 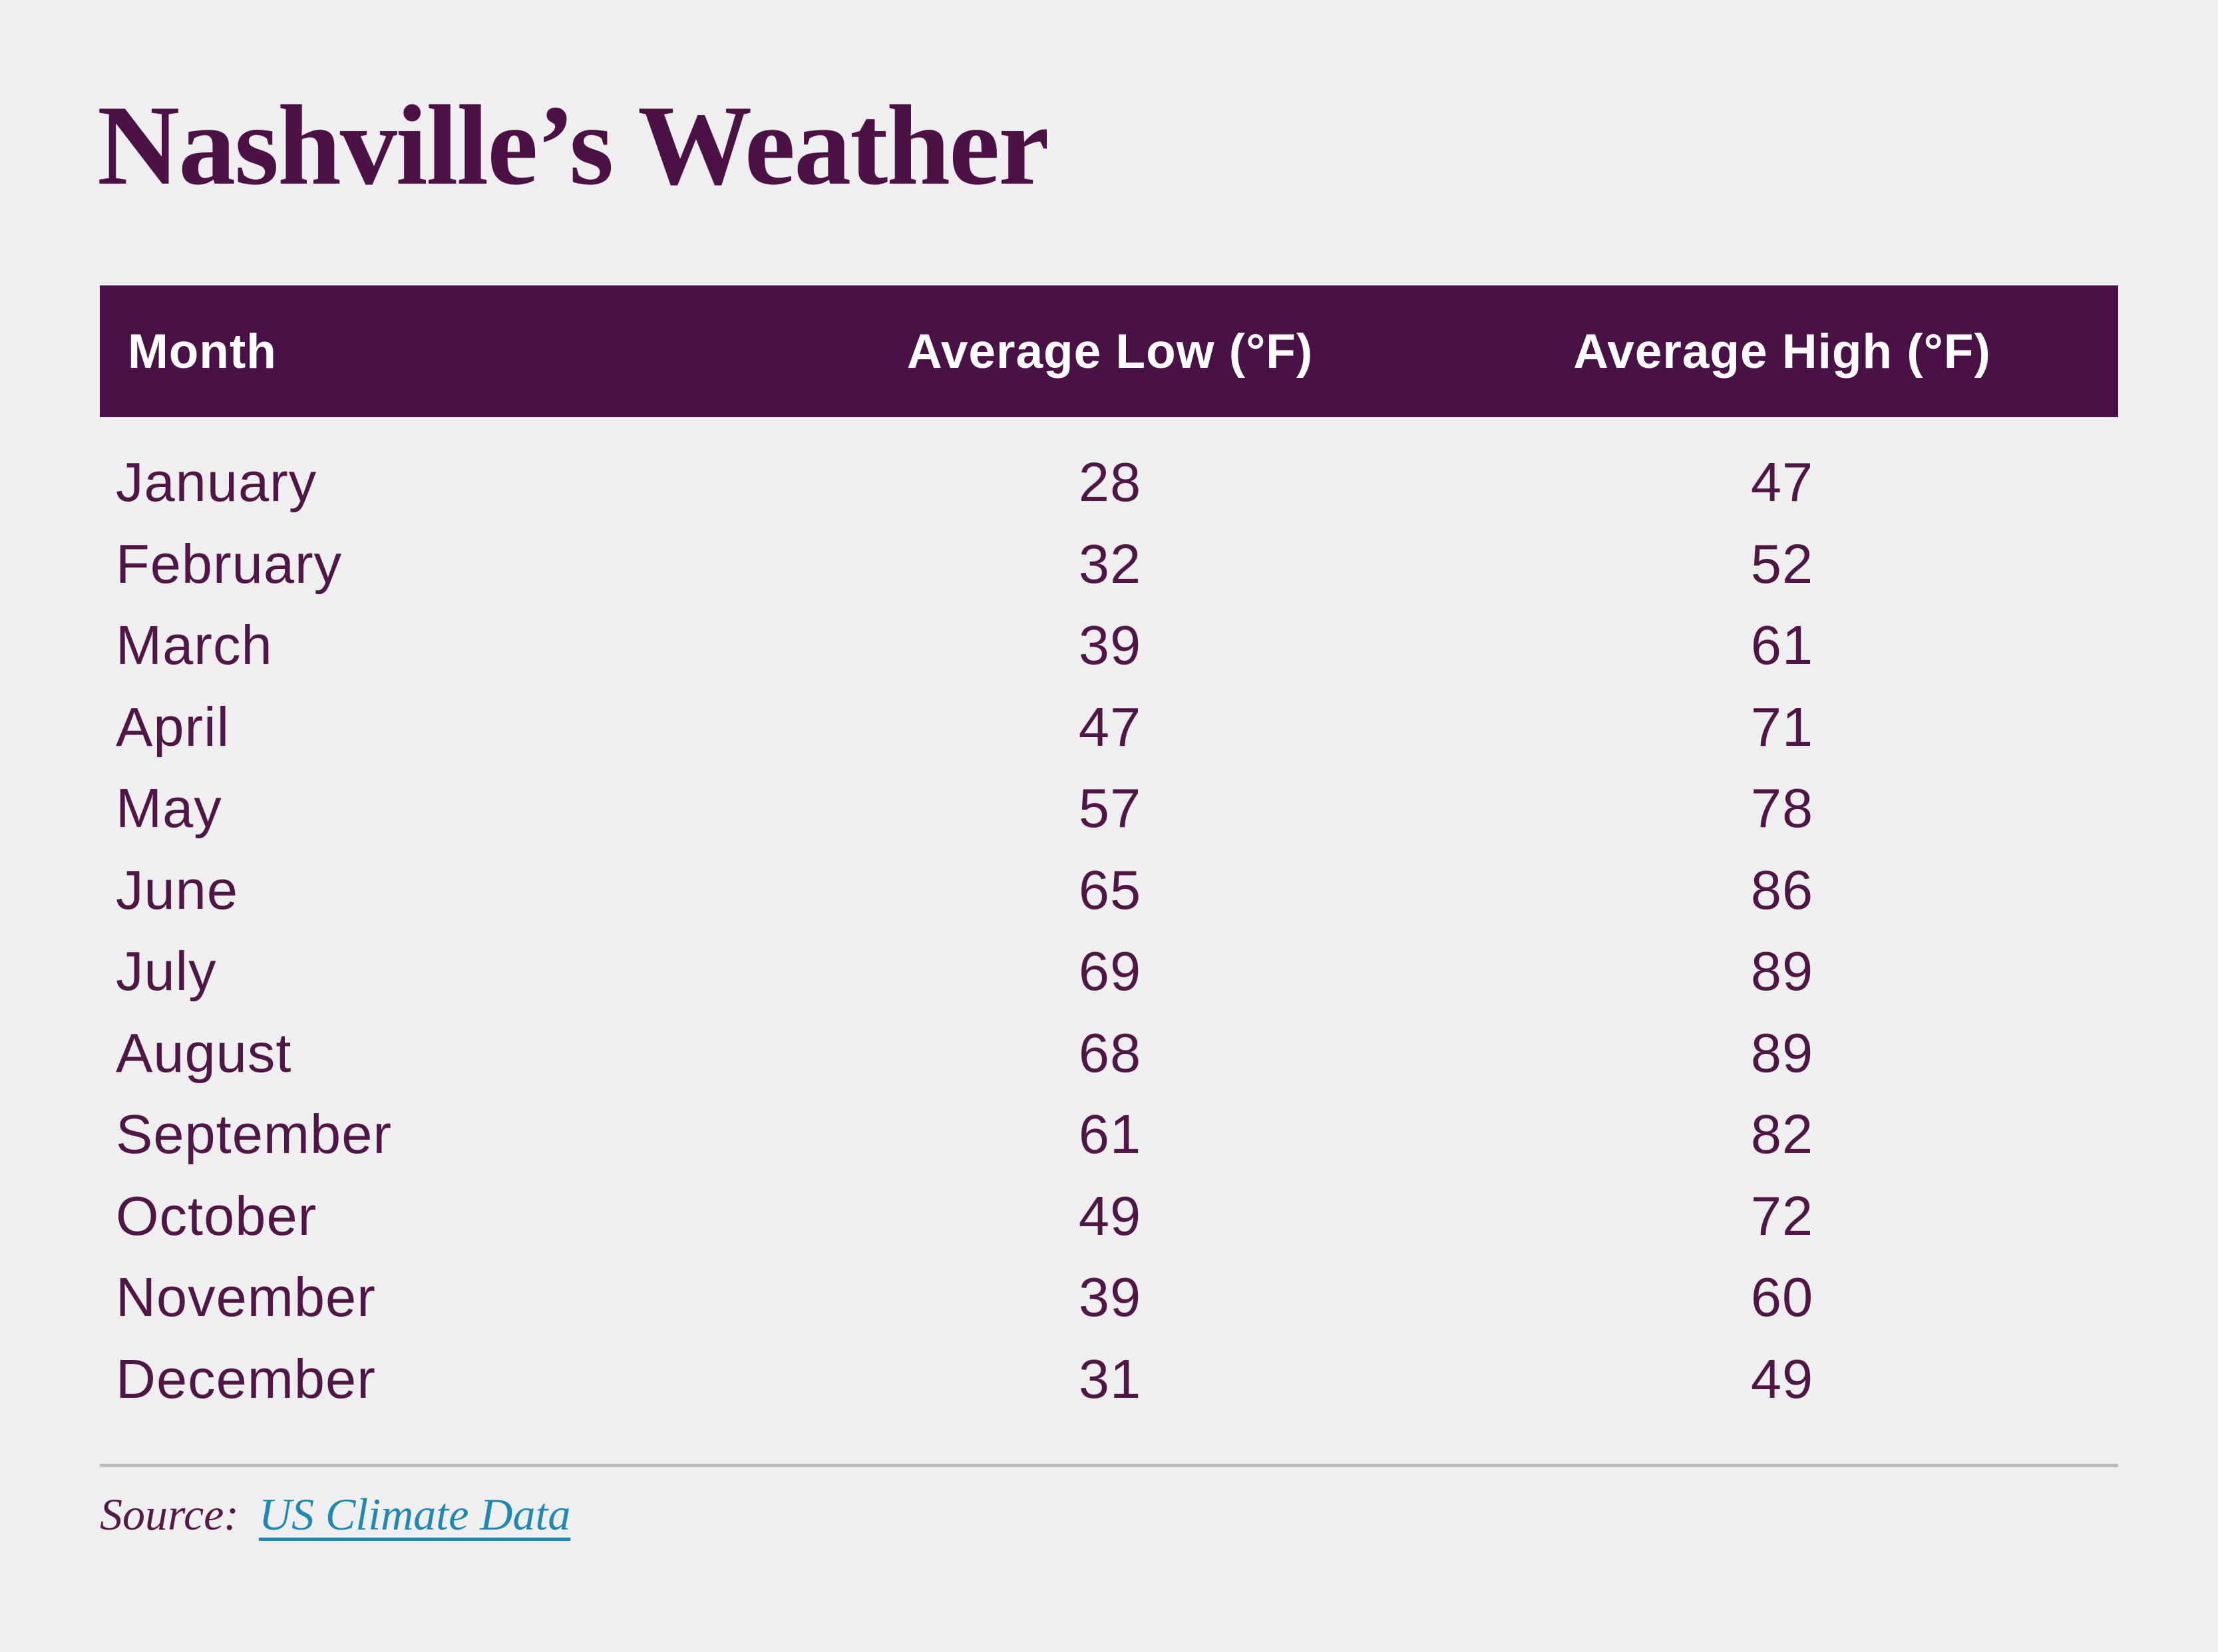 I want to click on average-low-cell: 32, so click(x=1110, y=563).